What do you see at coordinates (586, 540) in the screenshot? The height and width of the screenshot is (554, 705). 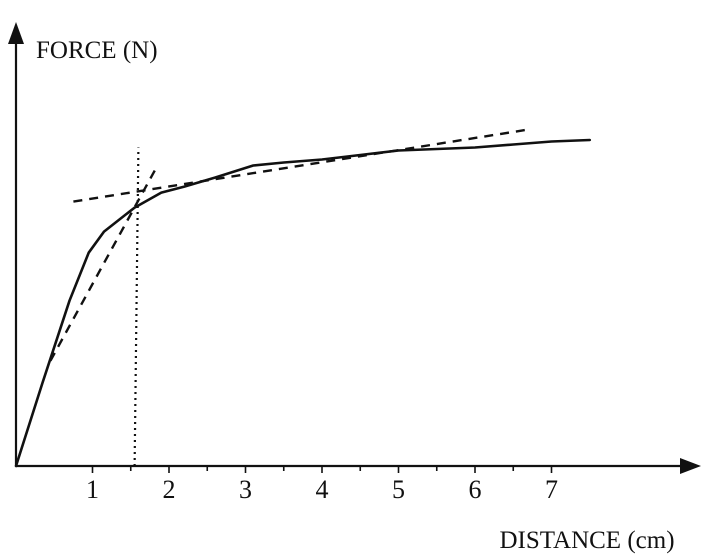 I see `x-axis-title: DISTANCE (cm)` at bounding box center [586, 540].